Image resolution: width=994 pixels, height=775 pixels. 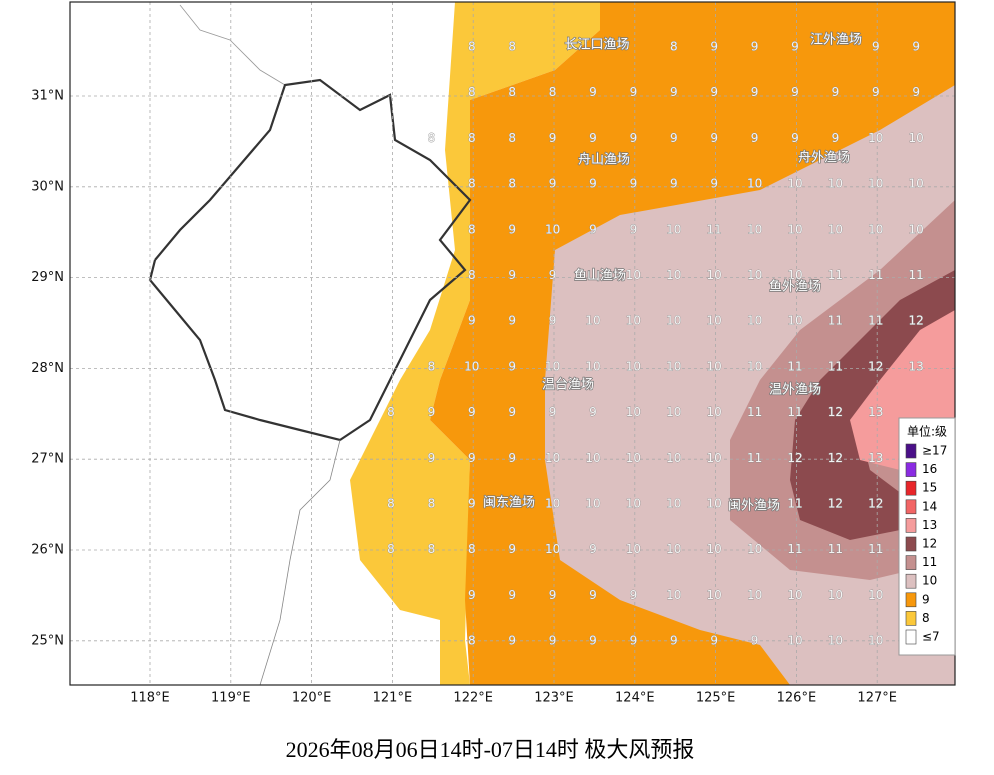 I want to click on fishing-ground-label: 闽东渔场, so click(x=509, y=503).